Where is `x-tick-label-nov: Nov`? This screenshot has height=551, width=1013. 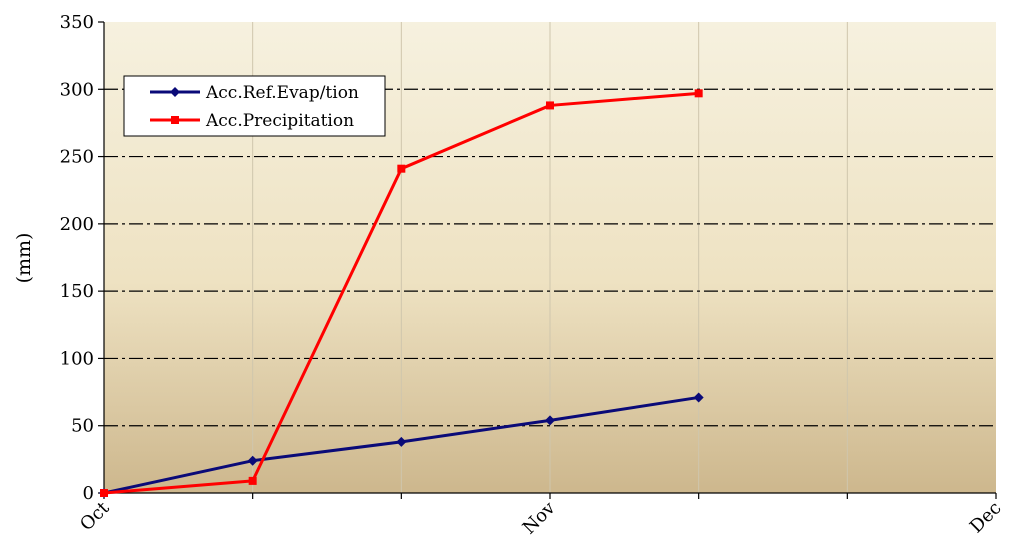
x-tick-label-nov: Nov is located at coordinates (539, 517).